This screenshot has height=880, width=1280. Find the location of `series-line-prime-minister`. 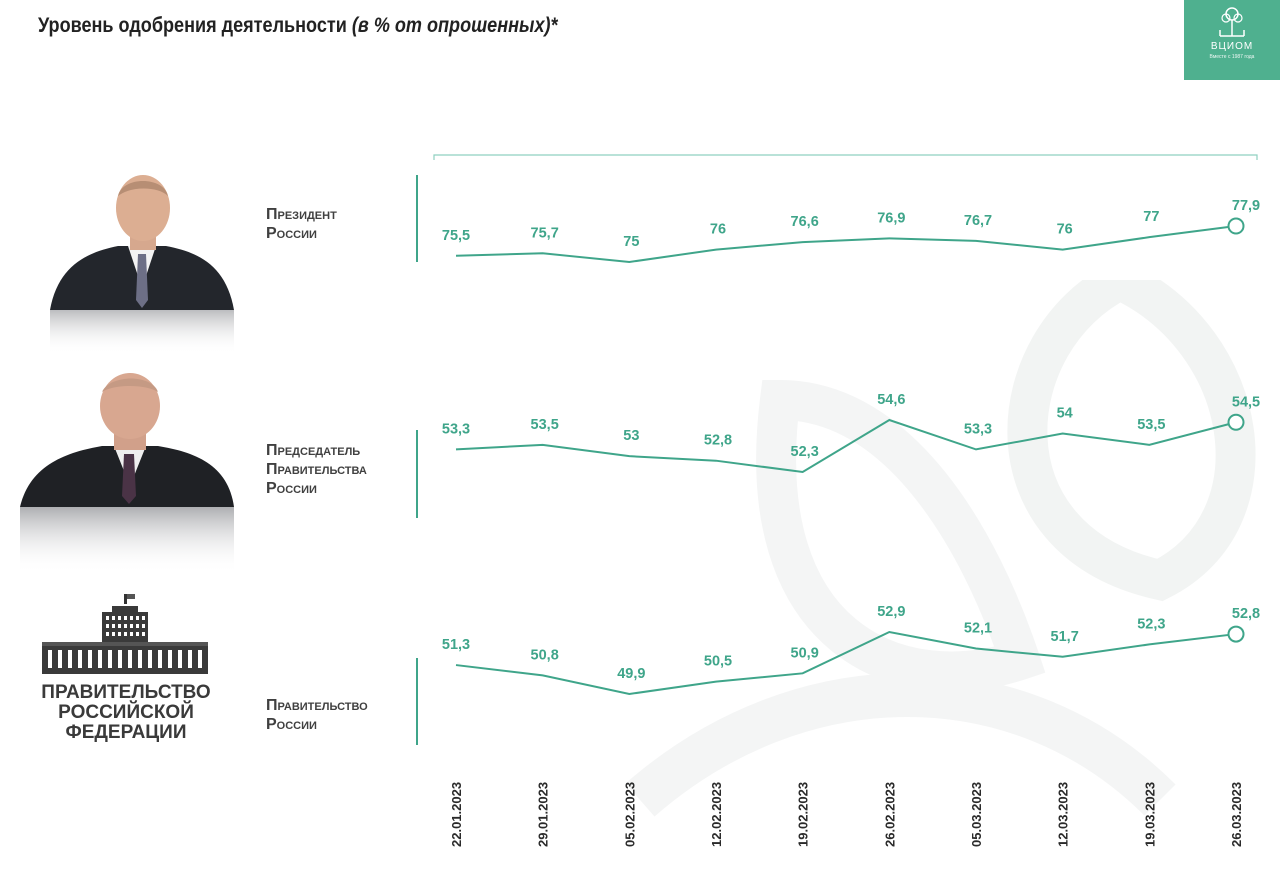

series-line-prime-minister is located at coordinates (846, 446).